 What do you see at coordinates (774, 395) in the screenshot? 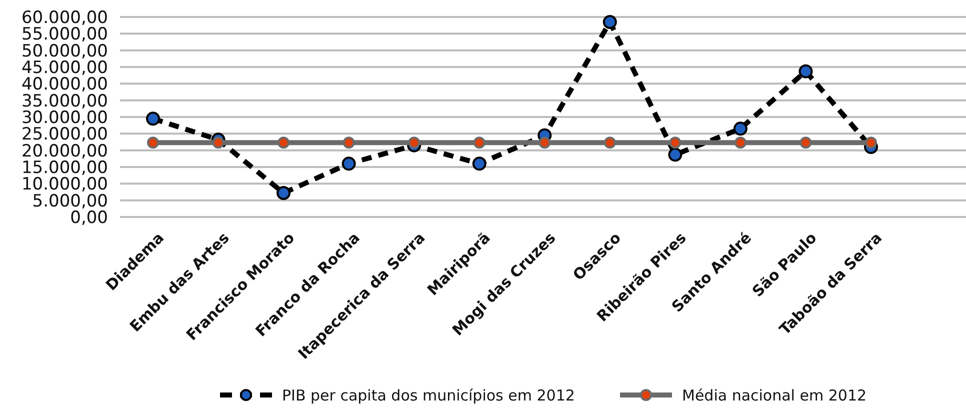
I see `legend-label: Média nacional em 2012` at bounding box center [774, 395].